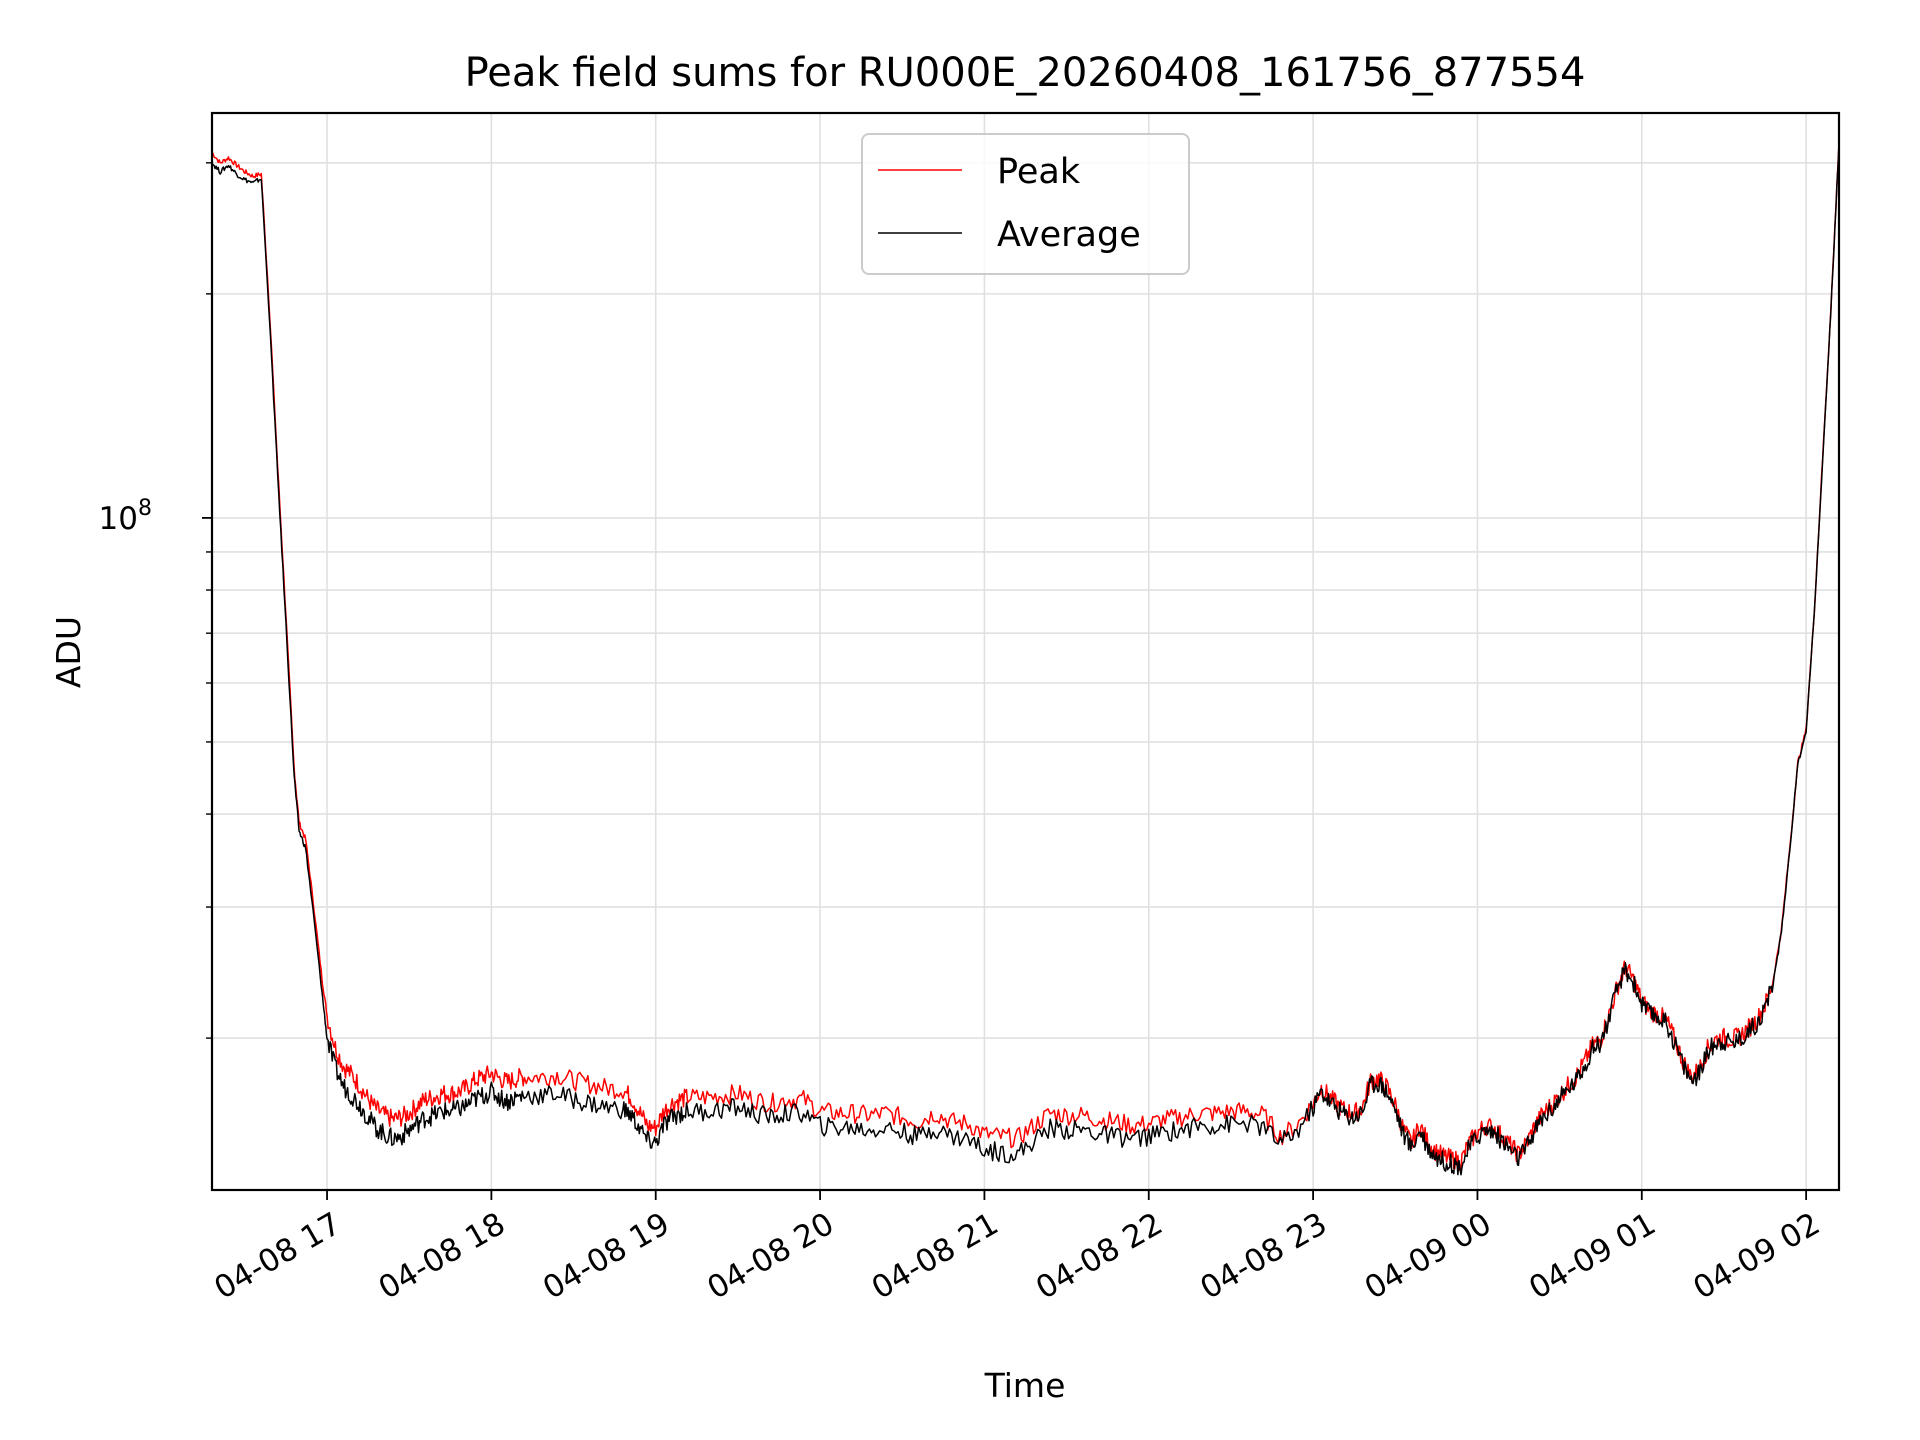  I want to click on legend-label-peak: Peak, so click(1039, 172).